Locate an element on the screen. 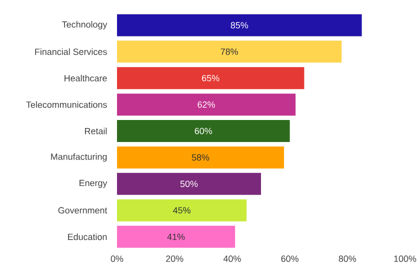 The height and width of the screenshot is (280, 420). x-tick-label: 100% is located at coordinates (405, 259).